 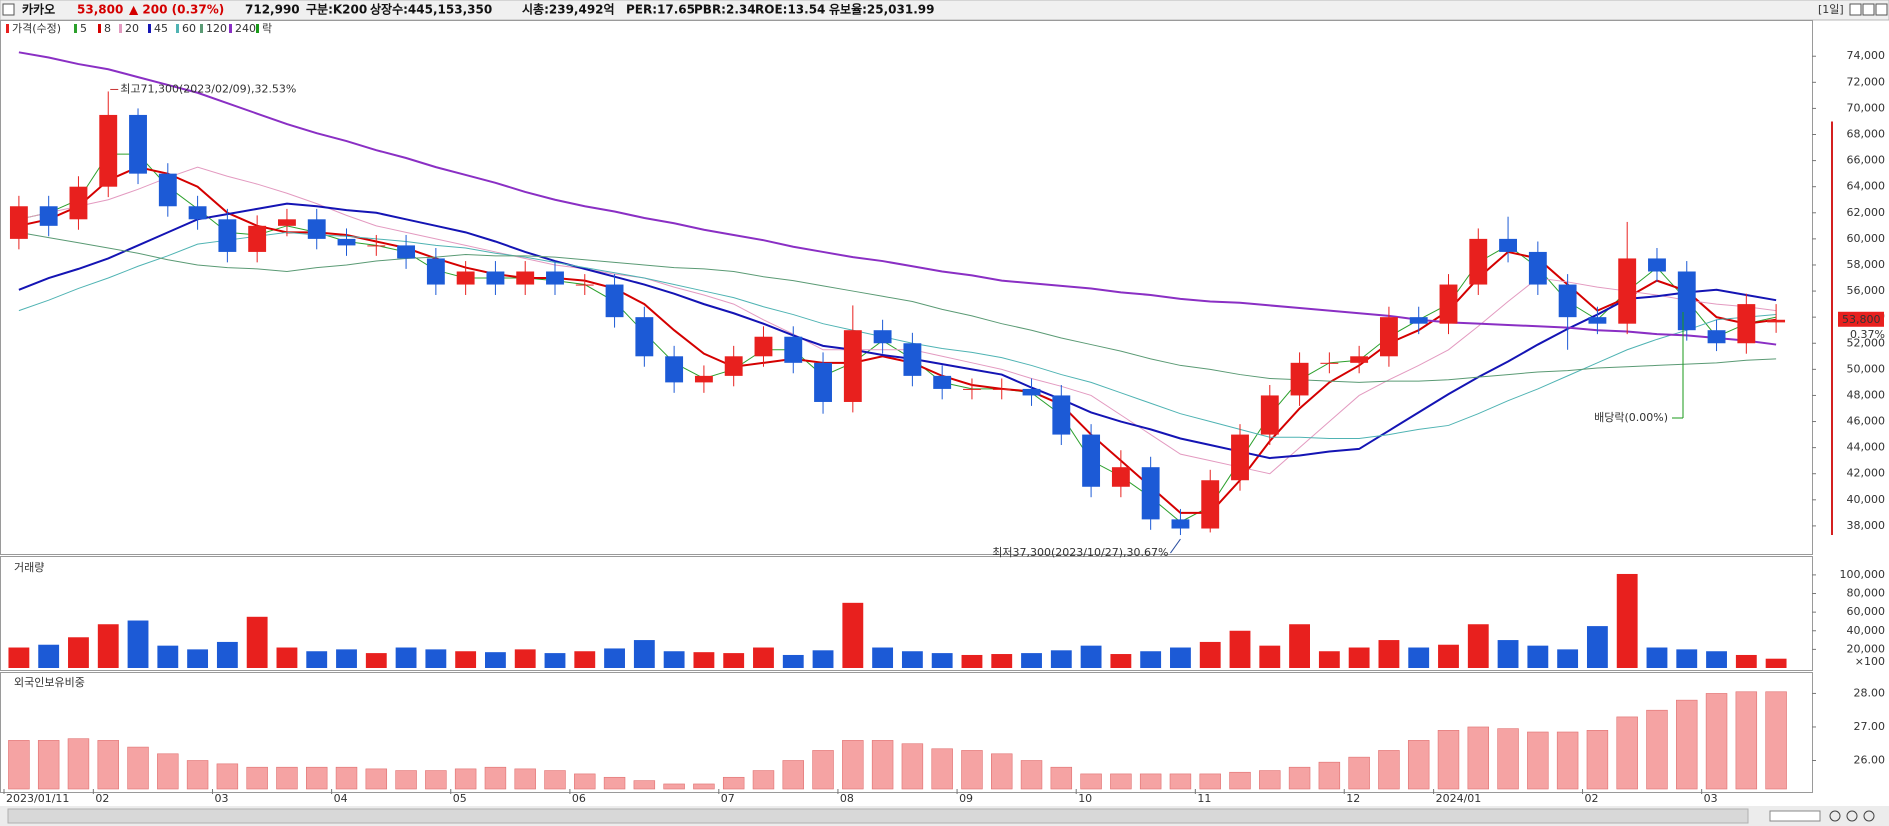 What do you see at coordinates (1870, 726) in the screenshot?
I see `y-tick-label: 27.00` at bounding box center [1870, 726].